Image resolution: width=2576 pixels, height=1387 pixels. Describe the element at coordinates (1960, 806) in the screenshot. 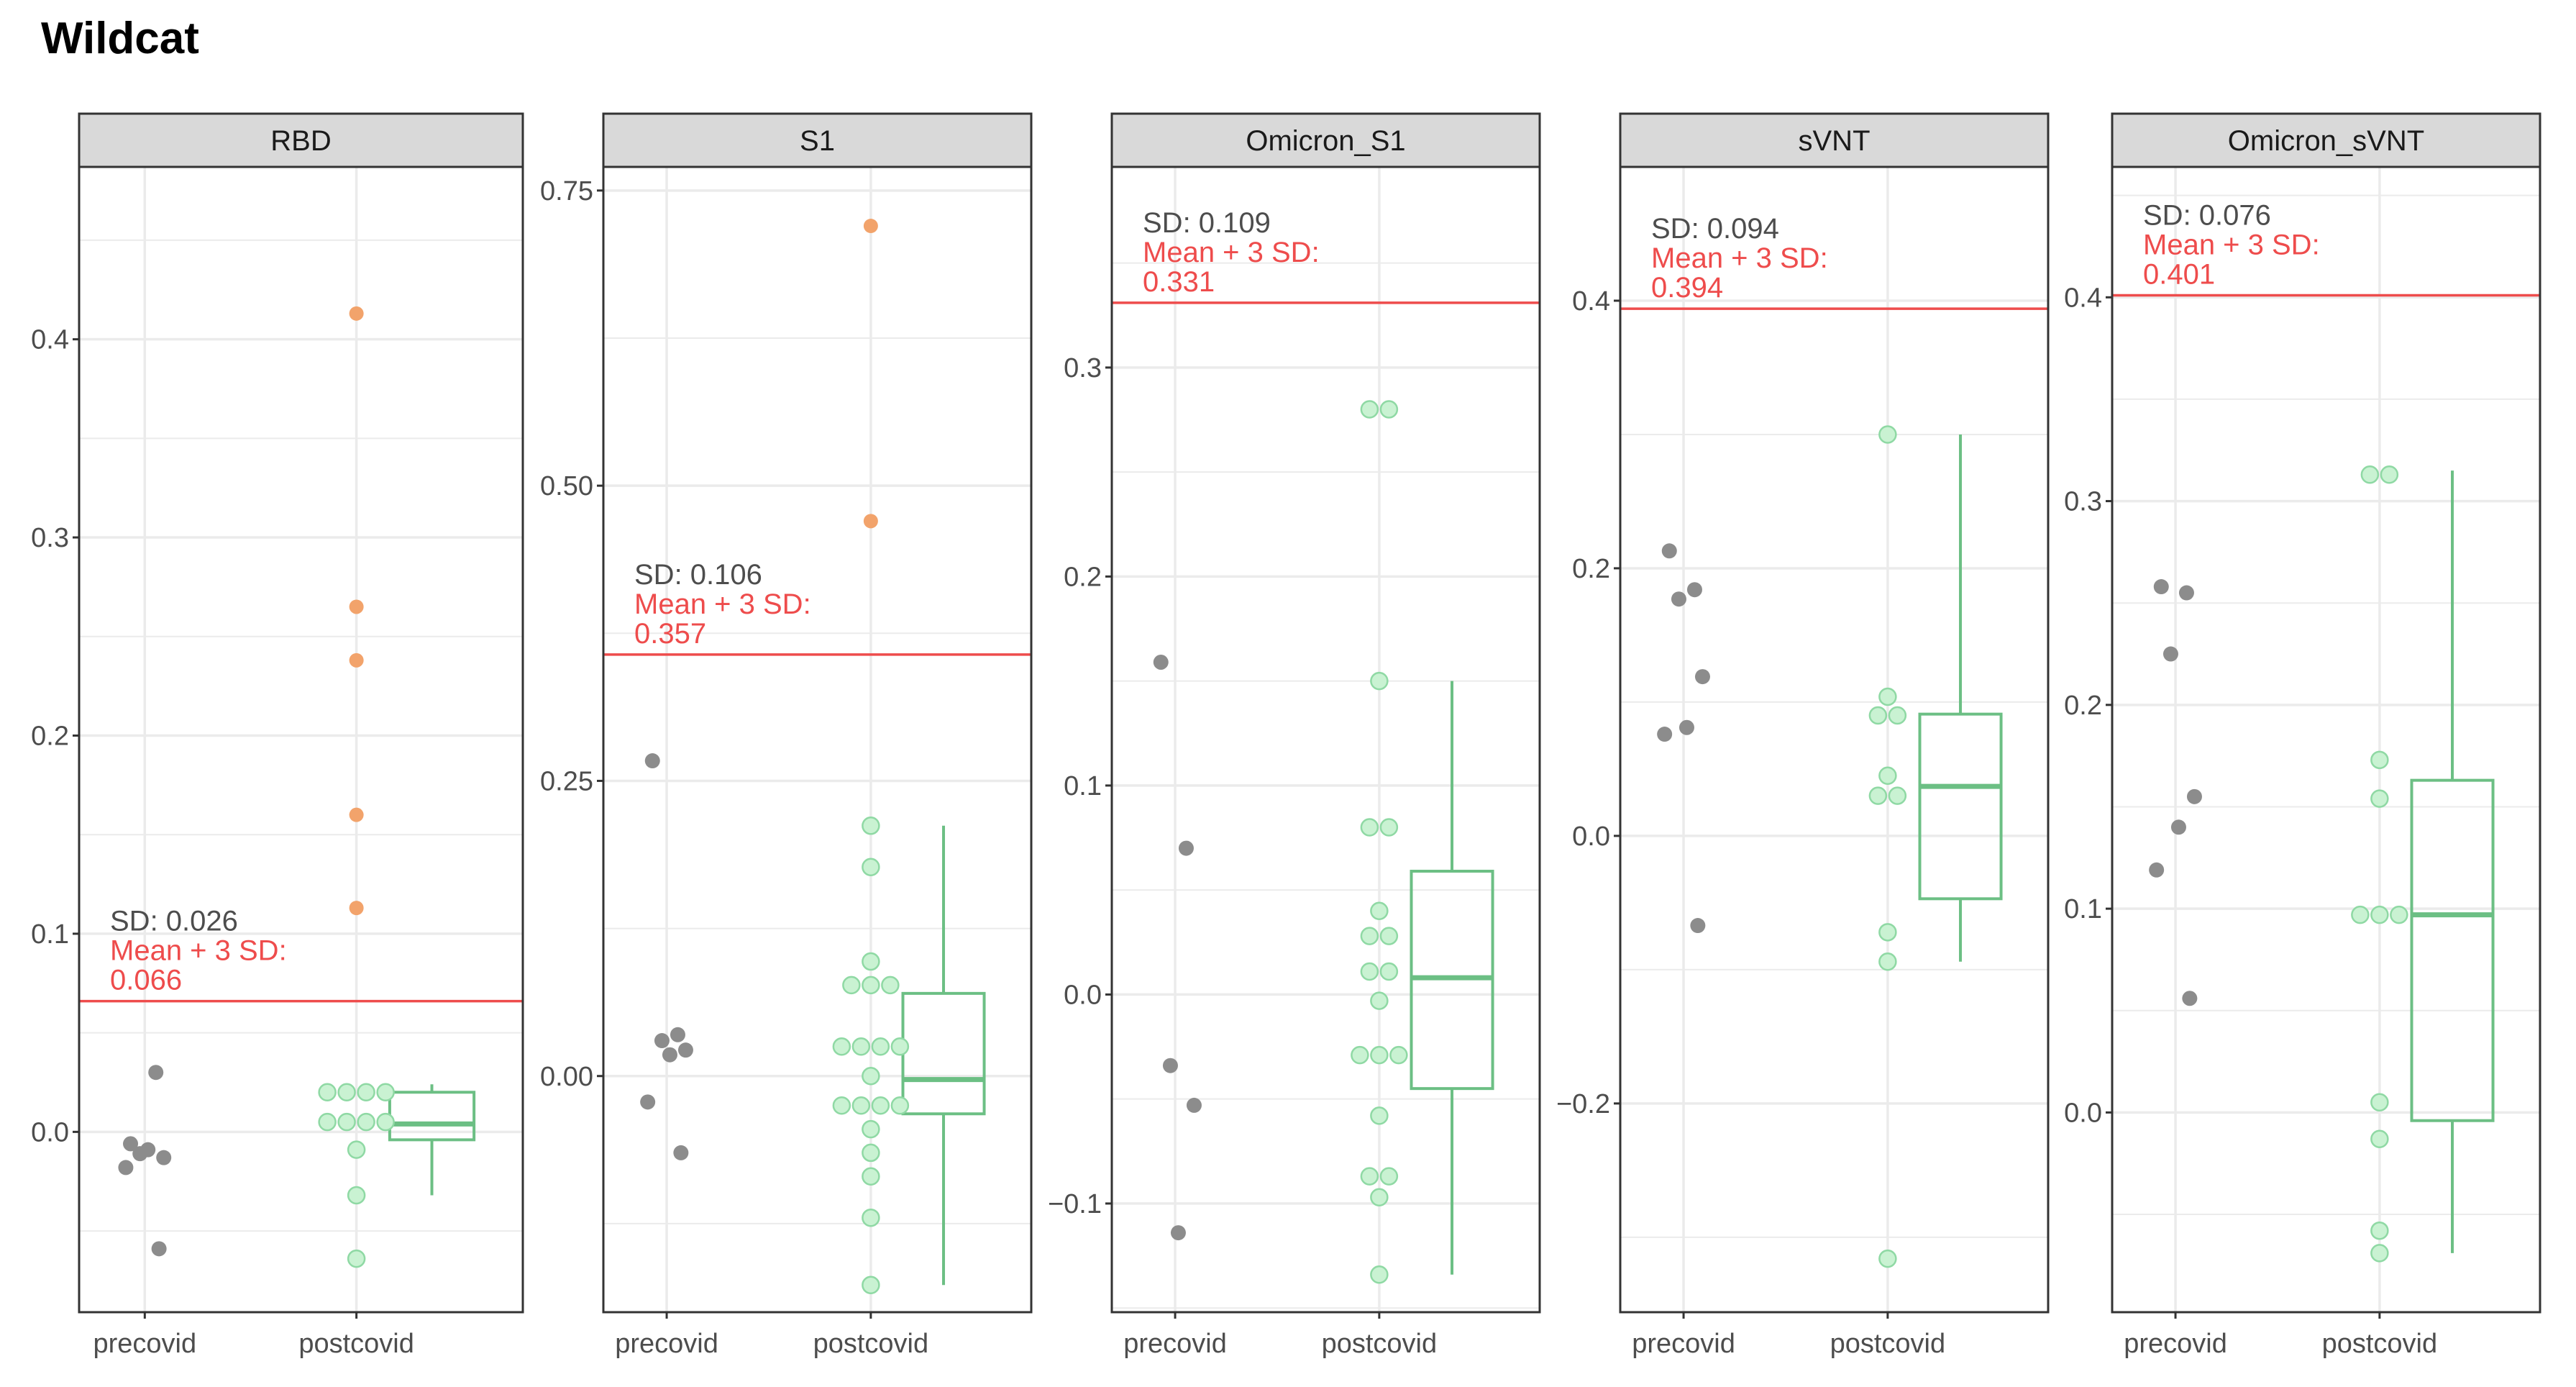

I see `box-iqr` at that location.